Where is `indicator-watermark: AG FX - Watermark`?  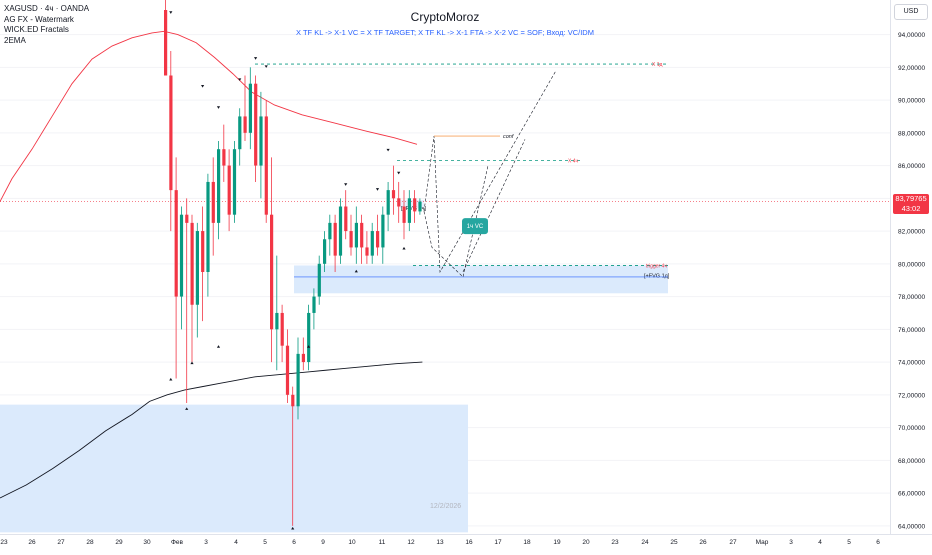
indicator-watermark: AG FX - Watermark is located at coordinates (39, 19).